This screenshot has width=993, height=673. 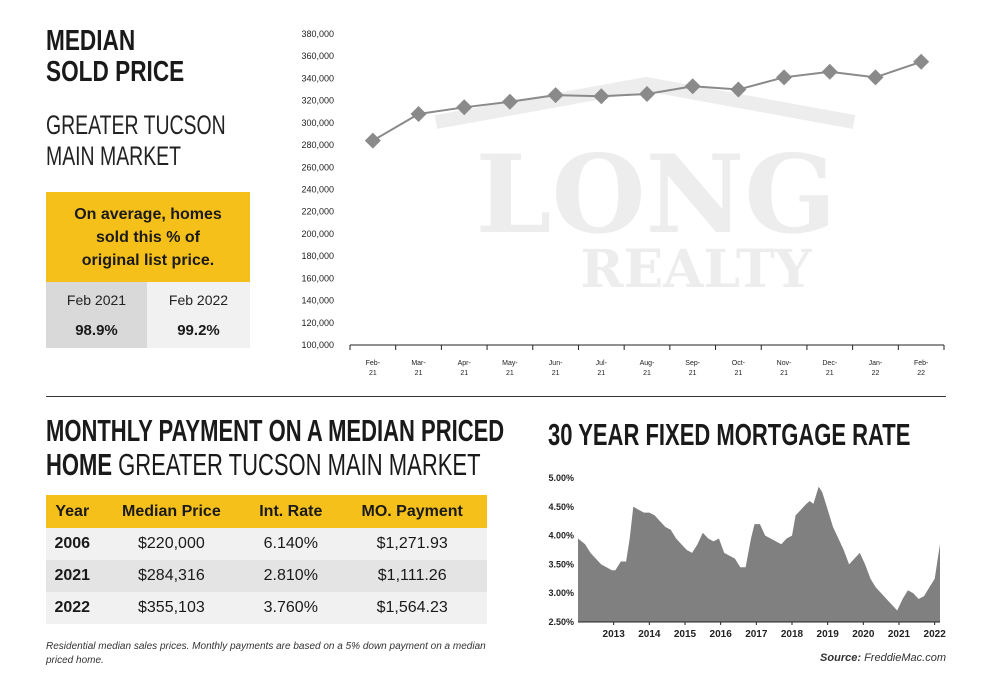 I want to click on payment-title-bold: HOME, so click(x=79, y=464).